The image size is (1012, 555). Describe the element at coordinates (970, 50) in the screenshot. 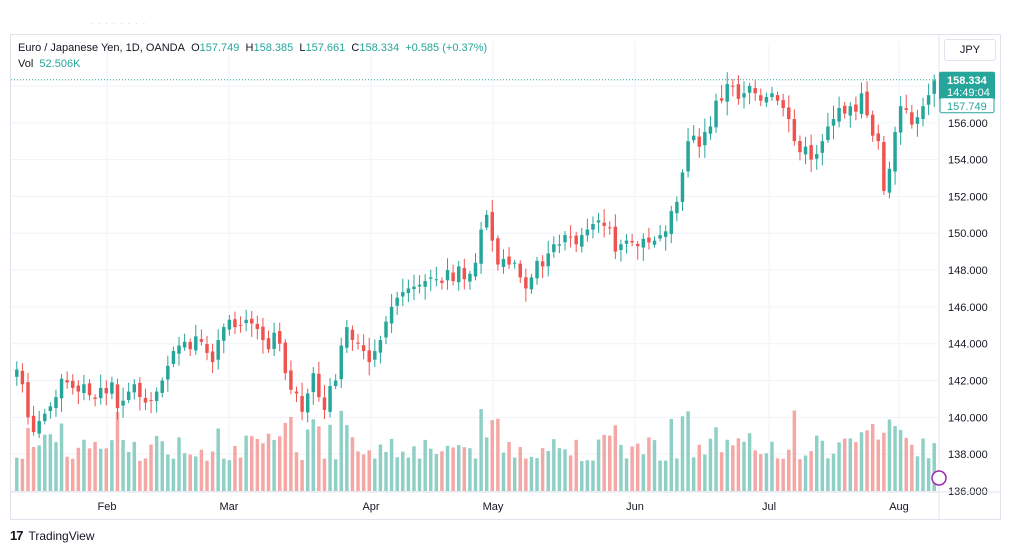

I see `currency-button: JPY` at that location.